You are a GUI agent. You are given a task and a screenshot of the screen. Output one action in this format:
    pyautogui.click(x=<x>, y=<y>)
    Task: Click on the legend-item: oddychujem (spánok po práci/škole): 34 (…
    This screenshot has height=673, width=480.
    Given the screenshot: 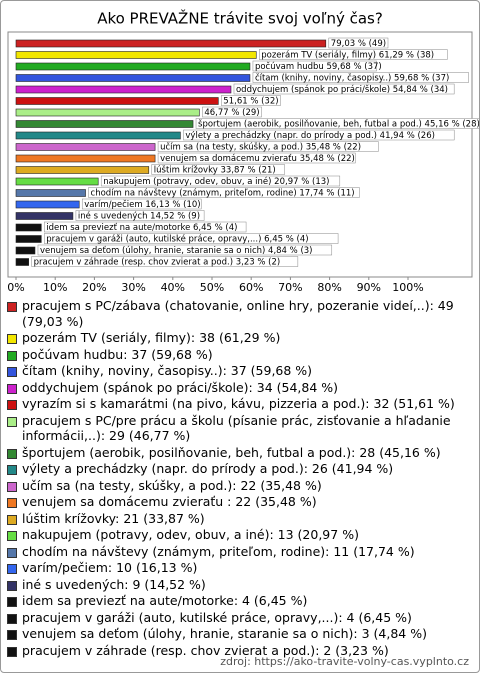 What is the action you would take?
    pyautogui.click(x=238, y=388)
    